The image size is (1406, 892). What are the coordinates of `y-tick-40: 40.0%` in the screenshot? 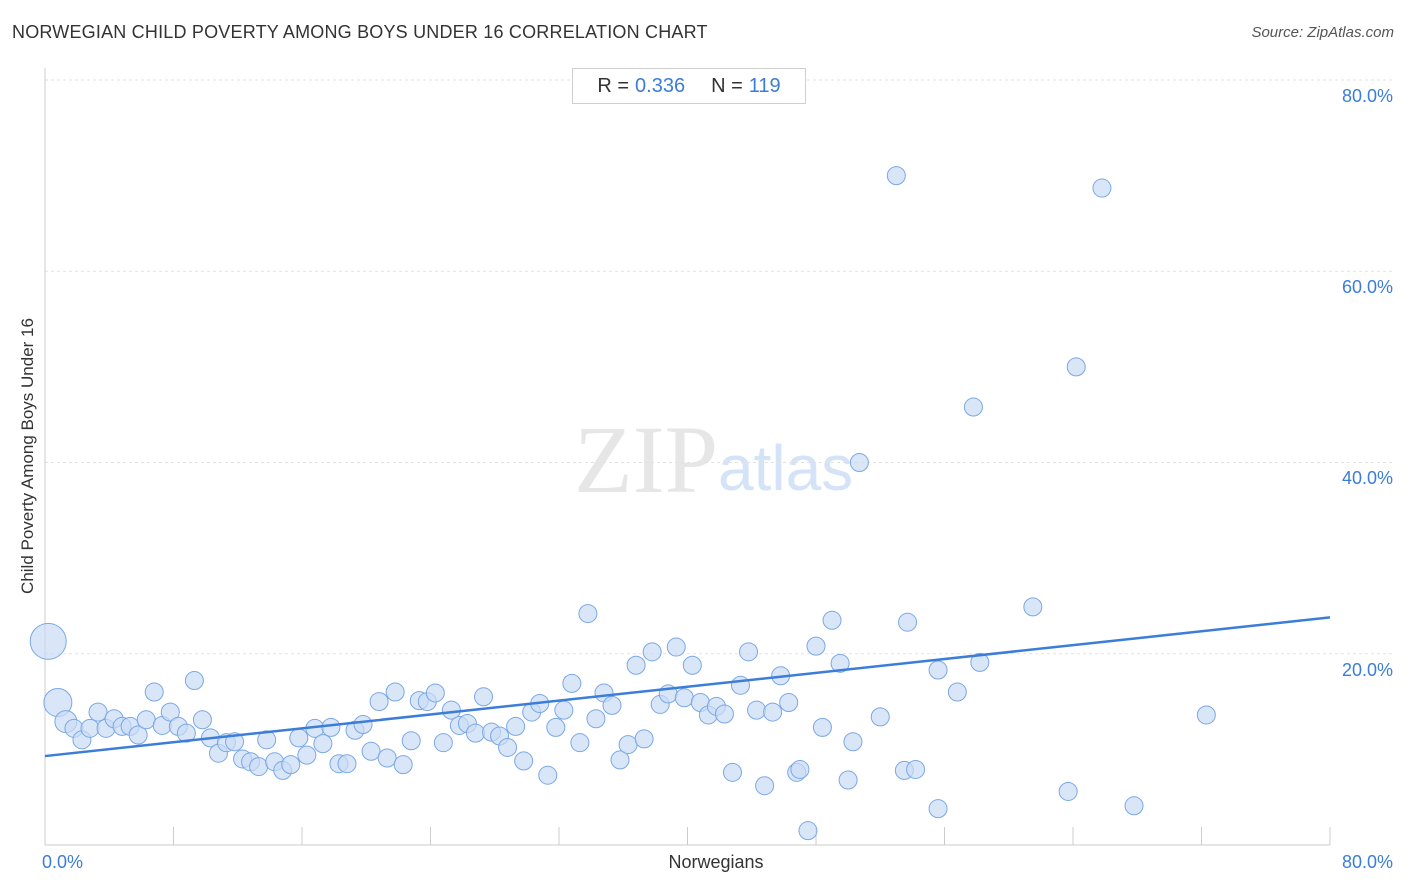 It's located at (1367, 478).